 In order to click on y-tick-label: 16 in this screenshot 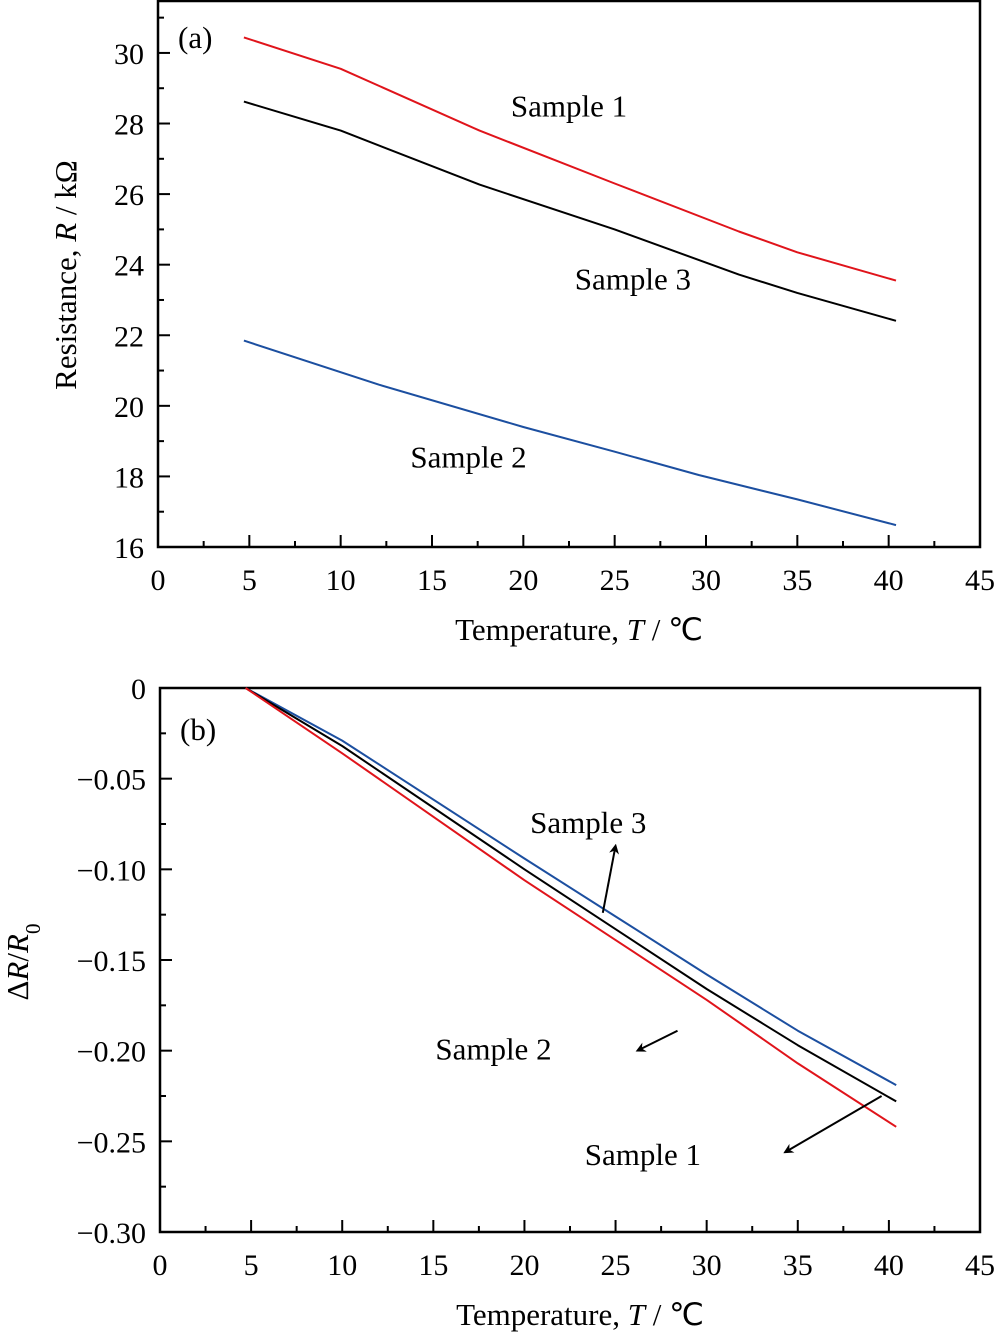, I will do `click(129, 548)`.